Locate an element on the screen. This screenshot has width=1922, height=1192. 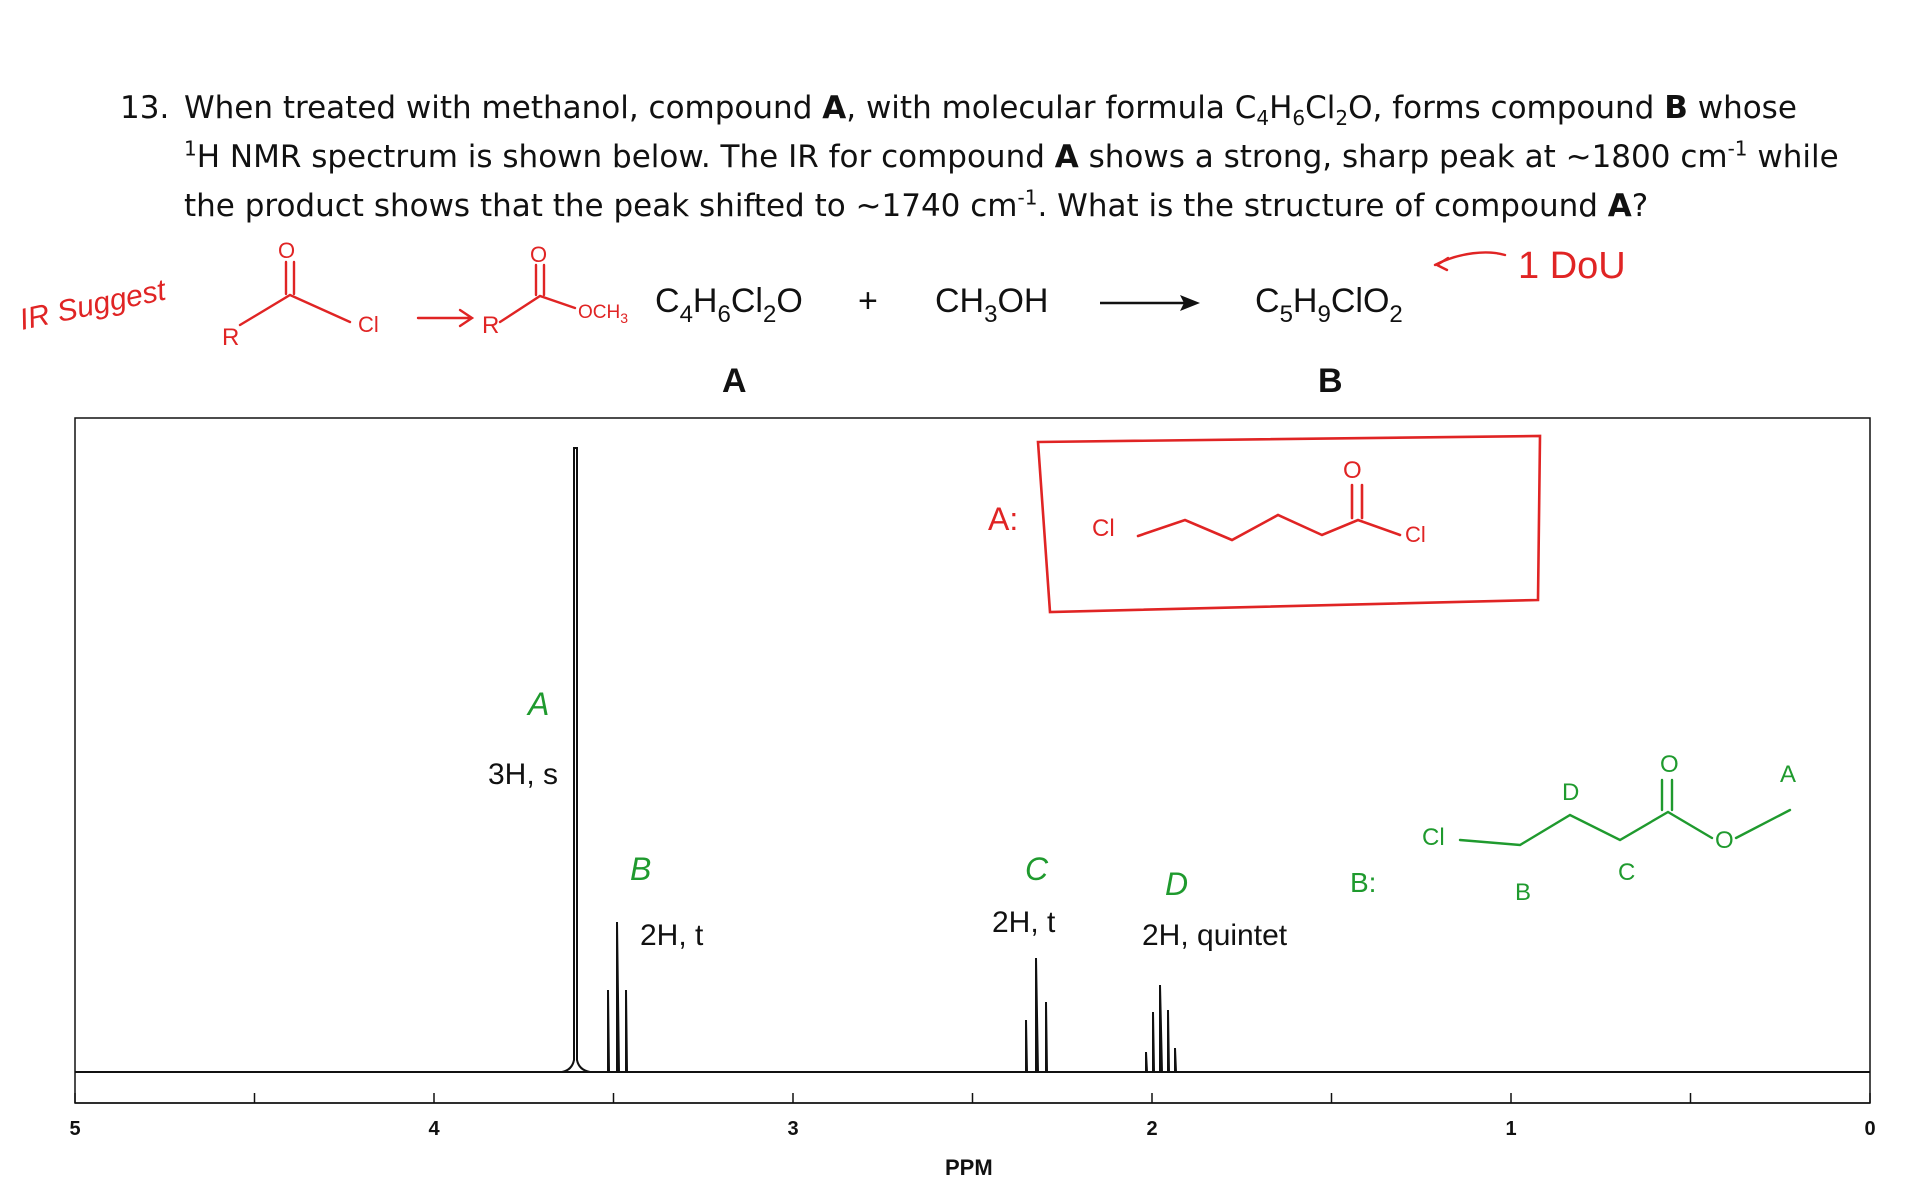
answer-chain is located at coordinates (1269, 527).